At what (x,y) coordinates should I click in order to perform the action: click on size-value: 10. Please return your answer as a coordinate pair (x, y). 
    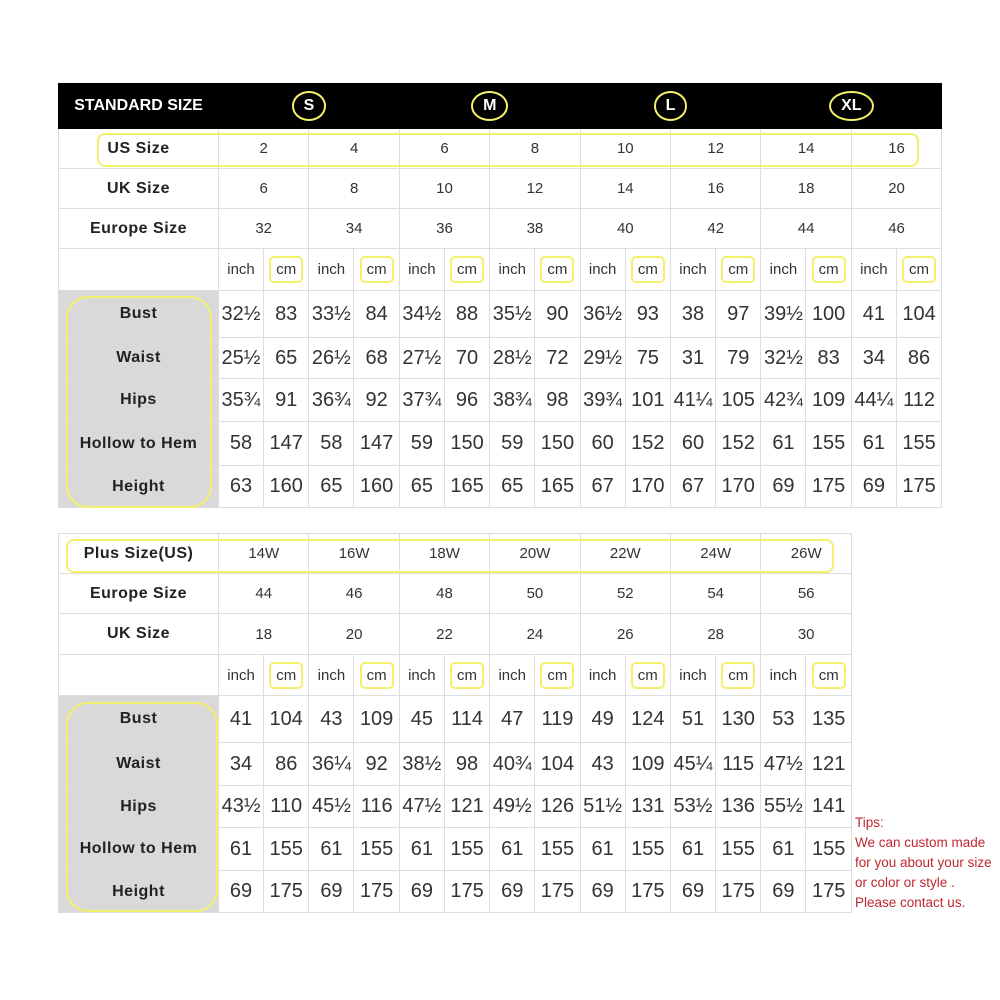
    Looking at the image, I should click on (444, 188).